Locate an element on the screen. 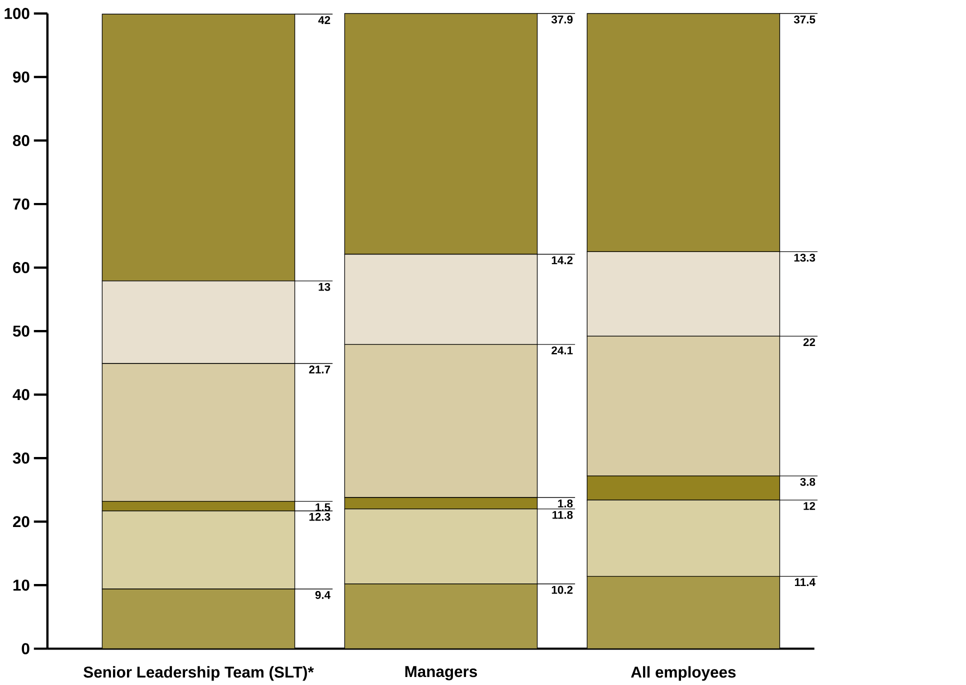 Image resolution: width=966 pixels, height=685 pixels. data-label: 37.5 is located at coordinates (805, 20).